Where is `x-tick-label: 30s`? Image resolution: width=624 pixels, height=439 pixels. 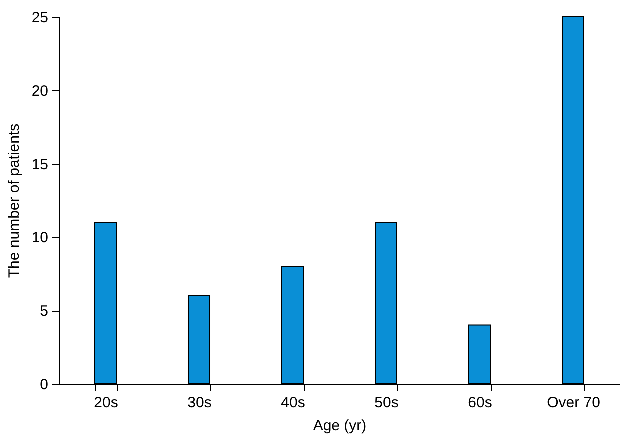
x-tick-label: 30s is located at coordinates (200, 403).